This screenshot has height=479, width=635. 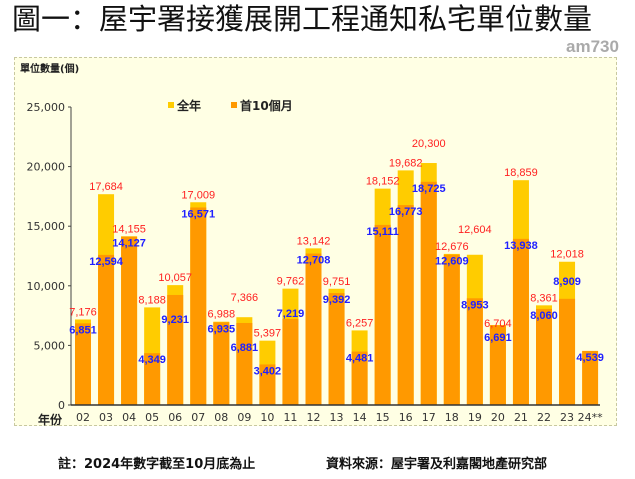 What do you see at coordinates (383, 182) in the screenshot?
I see `data-label-full-year: 18,152` at bounding box center [383, 182].